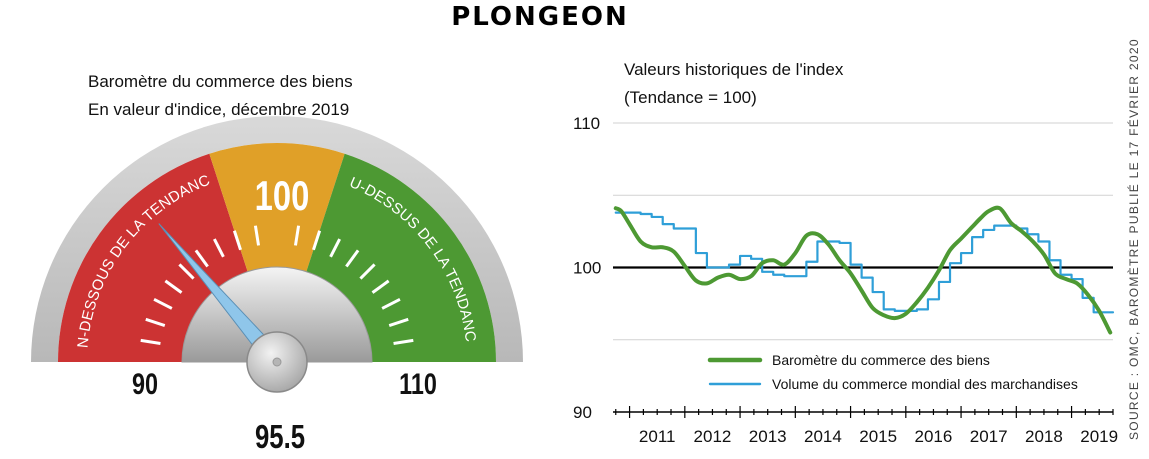 The image size is (1149, 459). Describe the element at coordinates (1099, 436) in the screenshot. I see `x-tick-label: 2019` at that location.